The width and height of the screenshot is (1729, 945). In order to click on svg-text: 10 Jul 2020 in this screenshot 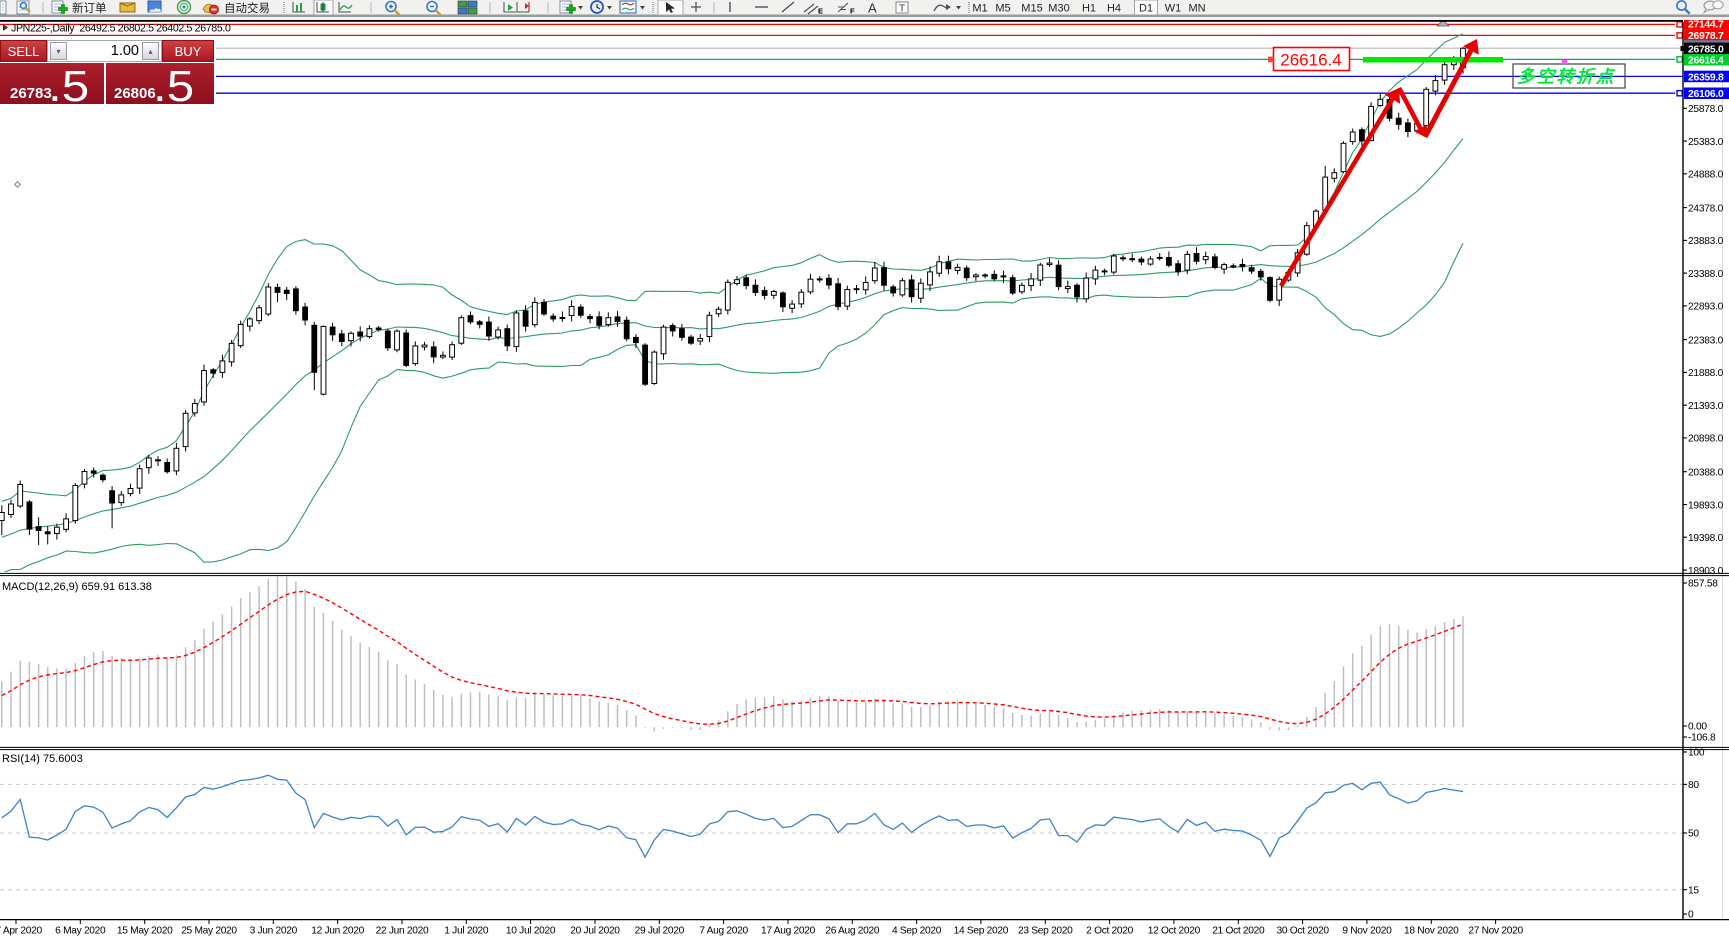, I will do `click(531, 931)`.